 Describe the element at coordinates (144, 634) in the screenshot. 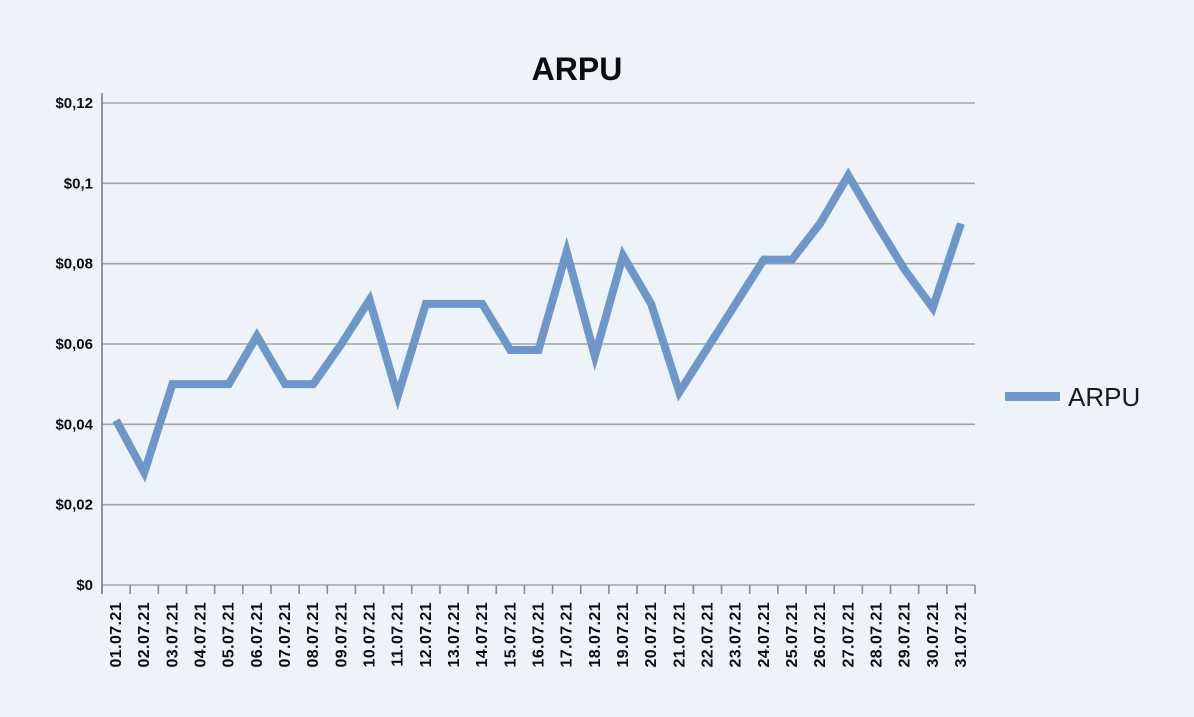

I see `x-axis-label: 02.07.21` at that location.